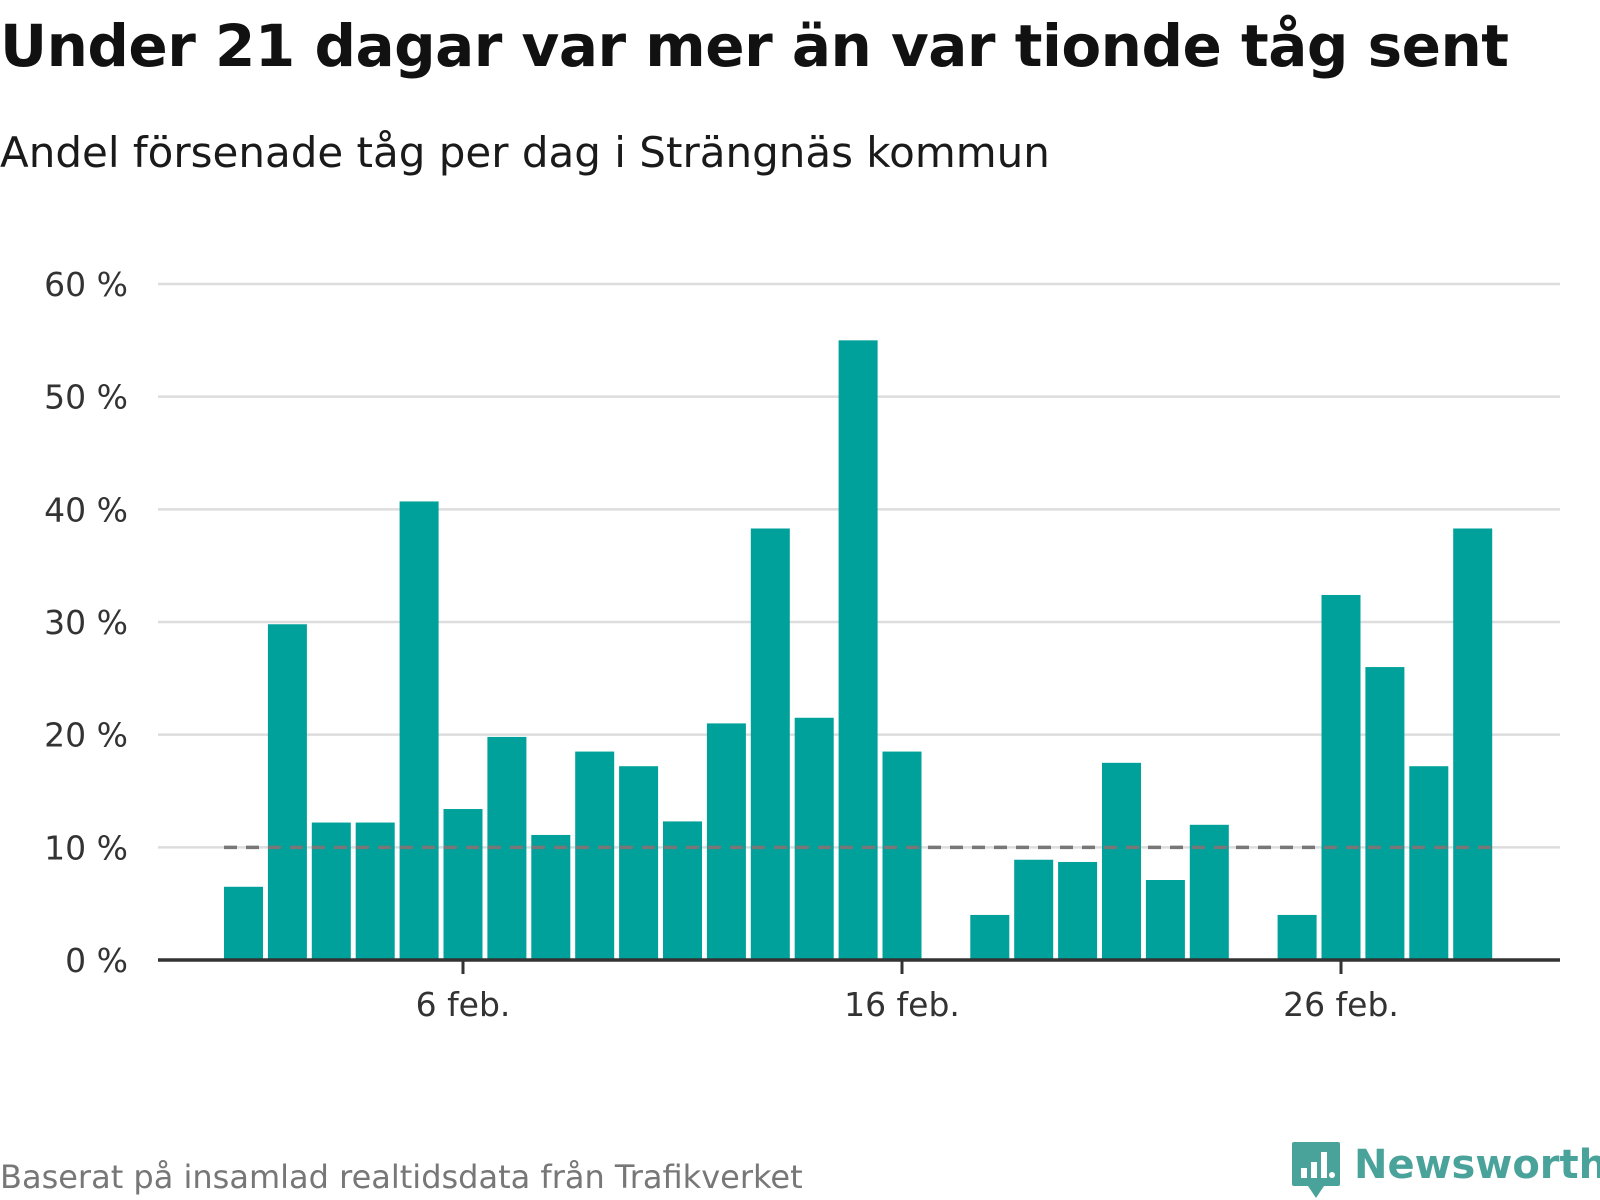  Describe the element at coordinates (96, 960) in the screenshot. I see `y-tick-label: 0 %` at that location.